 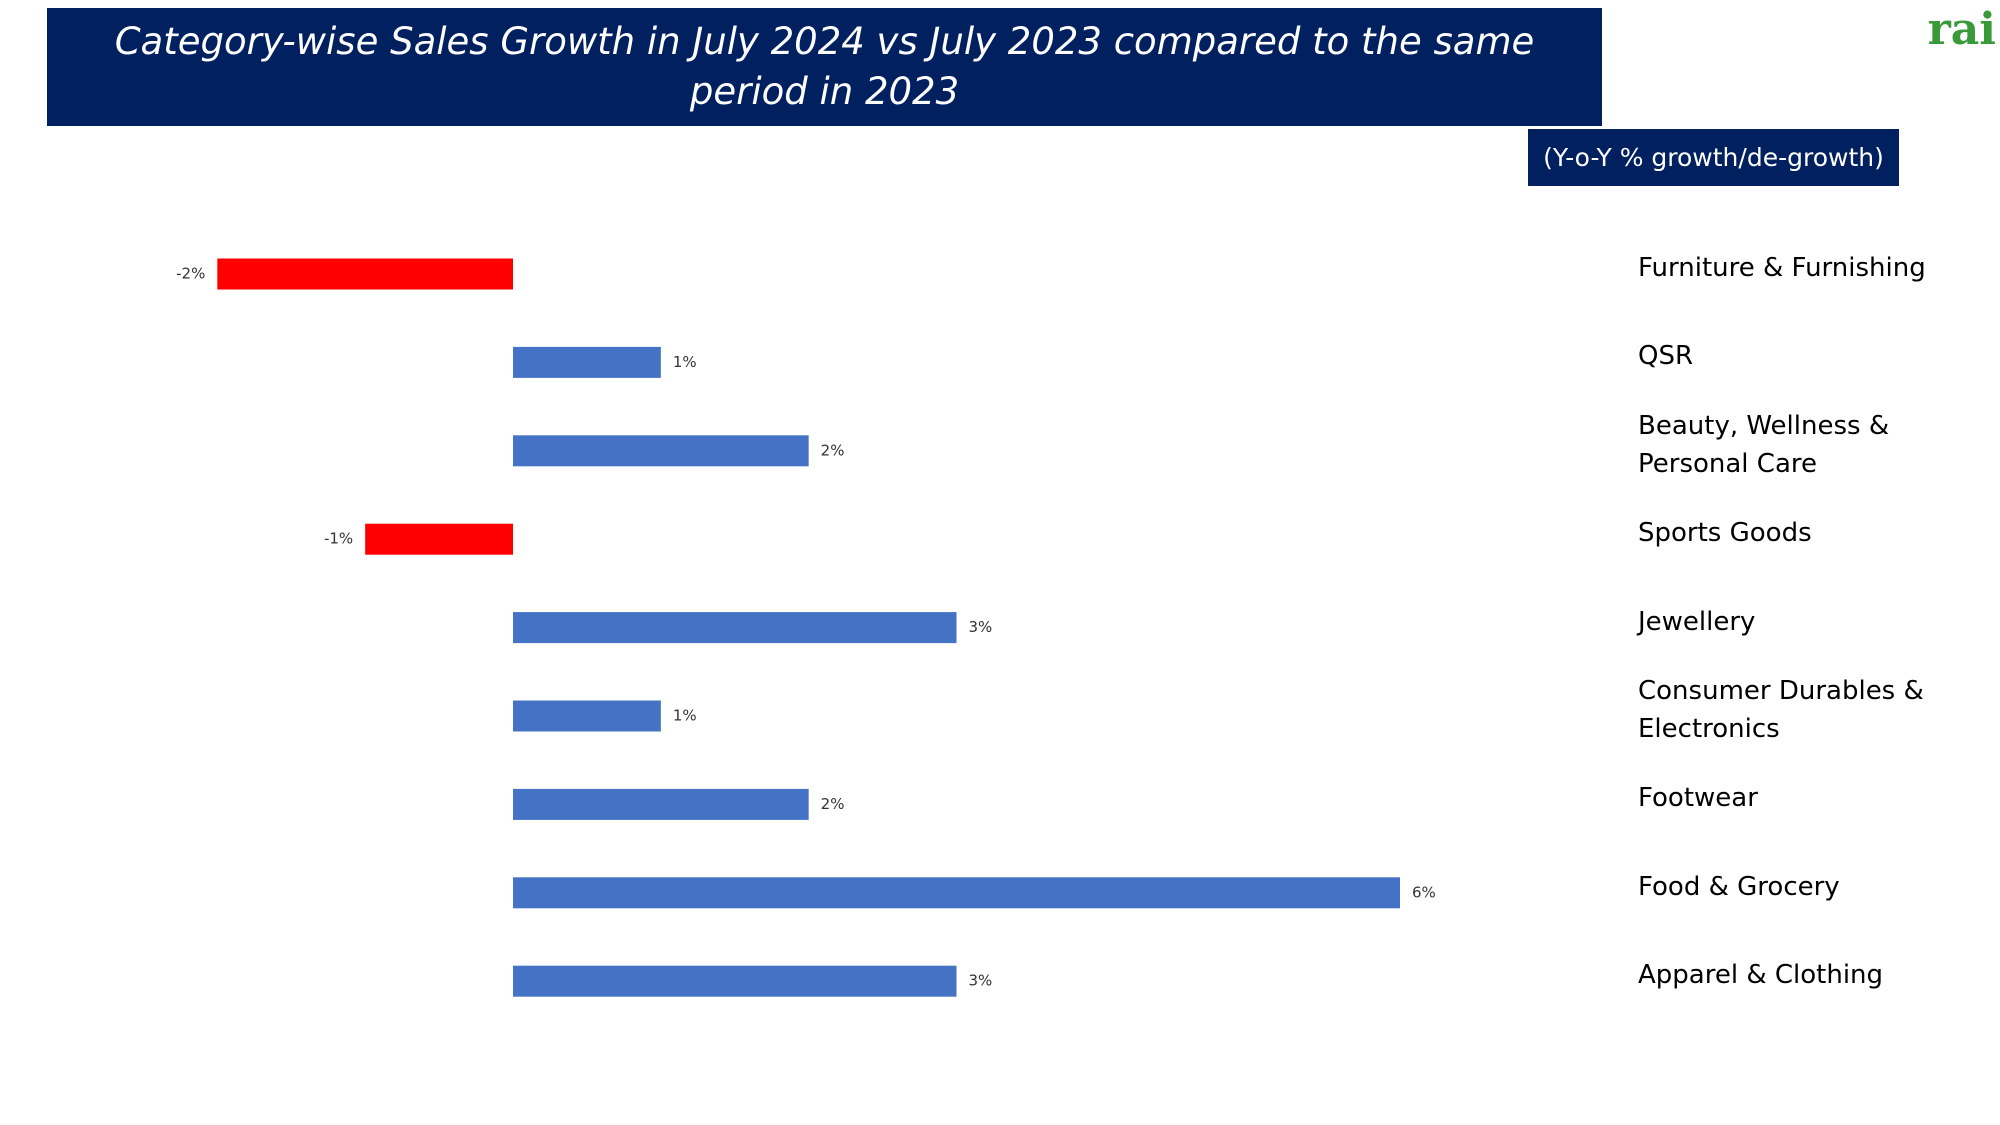 I want to click on value-label: 6%, so click(x=1424, y=892).